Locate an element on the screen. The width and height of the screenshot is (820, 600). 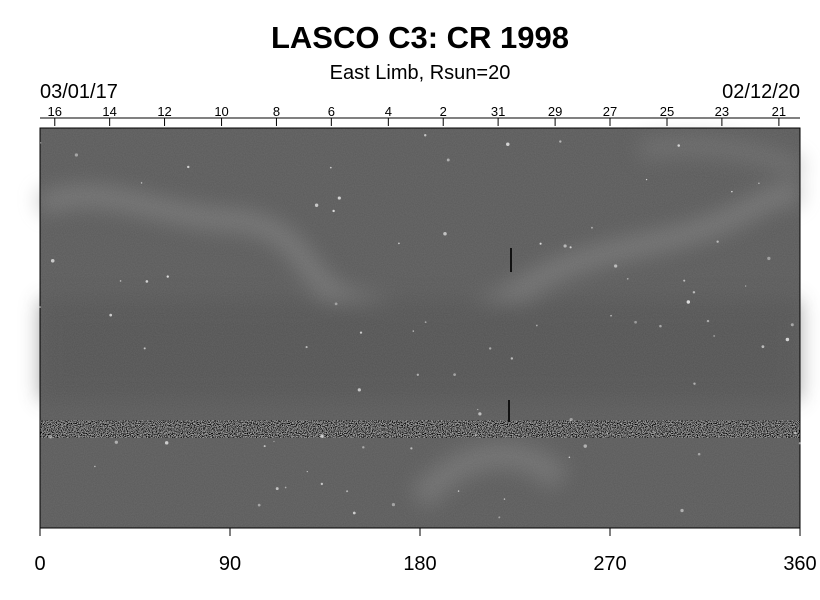
top-tick-label: 12 is located at coordinates (164, 111).